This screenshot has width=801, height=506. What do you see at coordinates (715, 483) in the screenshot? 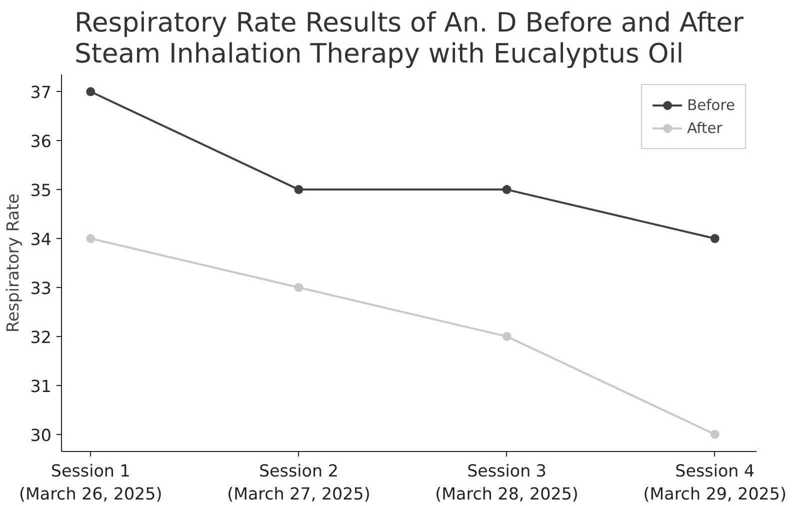
I see `x-tick-label: Session 4 (March 29, 2025)` at bounding box center [715, 483].